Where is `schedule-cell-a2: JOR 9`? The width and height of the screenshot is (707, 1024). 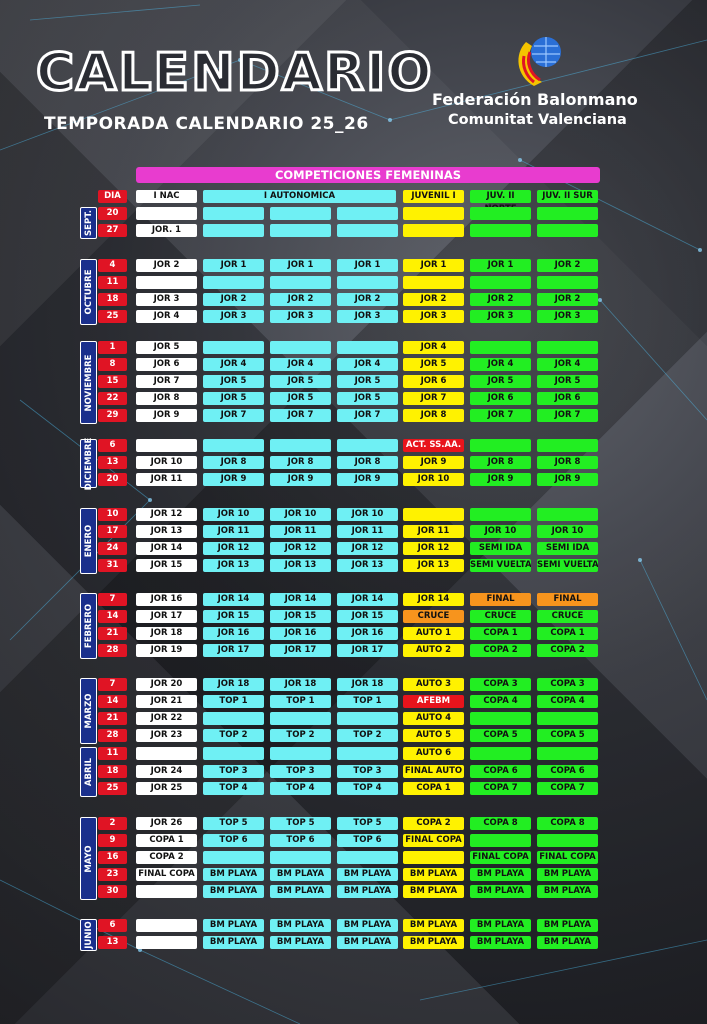
schedule-cell-a2: JOR 9 is located at coordinates (300, 479).